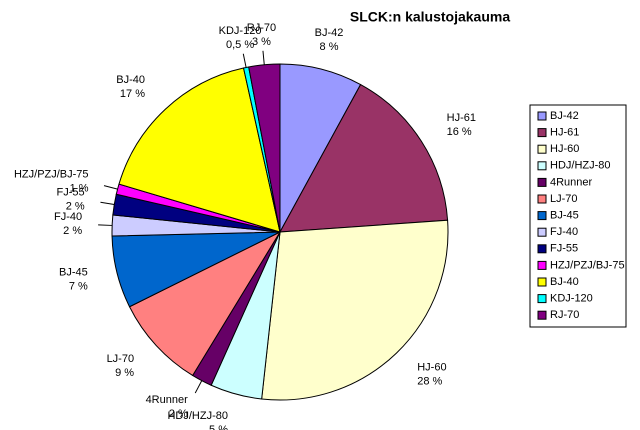 The height and width of the screenshot is (430, 640). Describe the element at coordinates (564, 149) in the screenshot. I see `legend-label: HJ-60` at that location.